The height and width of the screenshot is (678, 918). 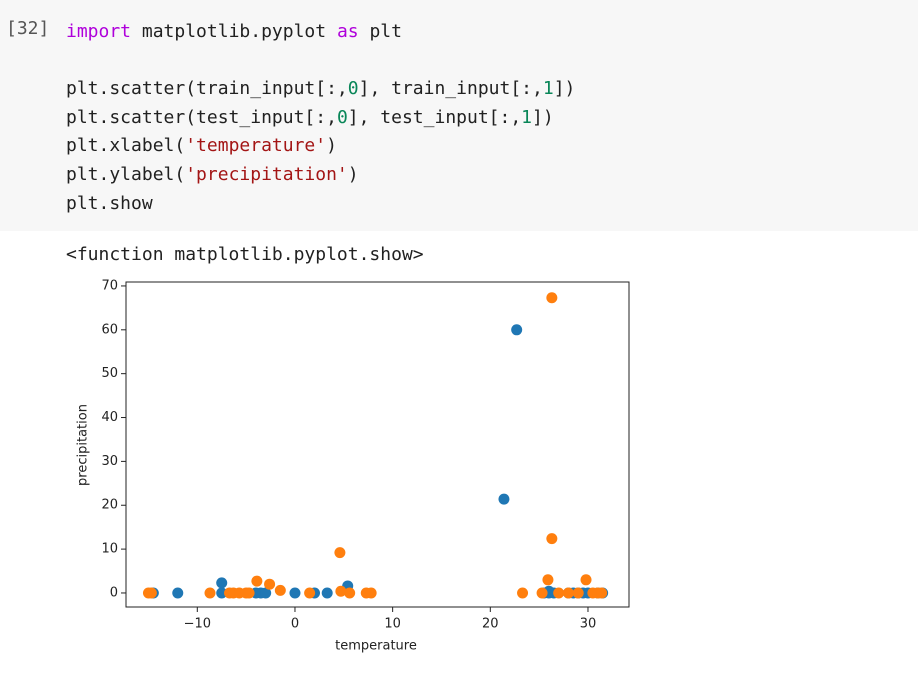 I want to click on code-token: plt.scatter(train_input[:,, so click(x=207, y=89).